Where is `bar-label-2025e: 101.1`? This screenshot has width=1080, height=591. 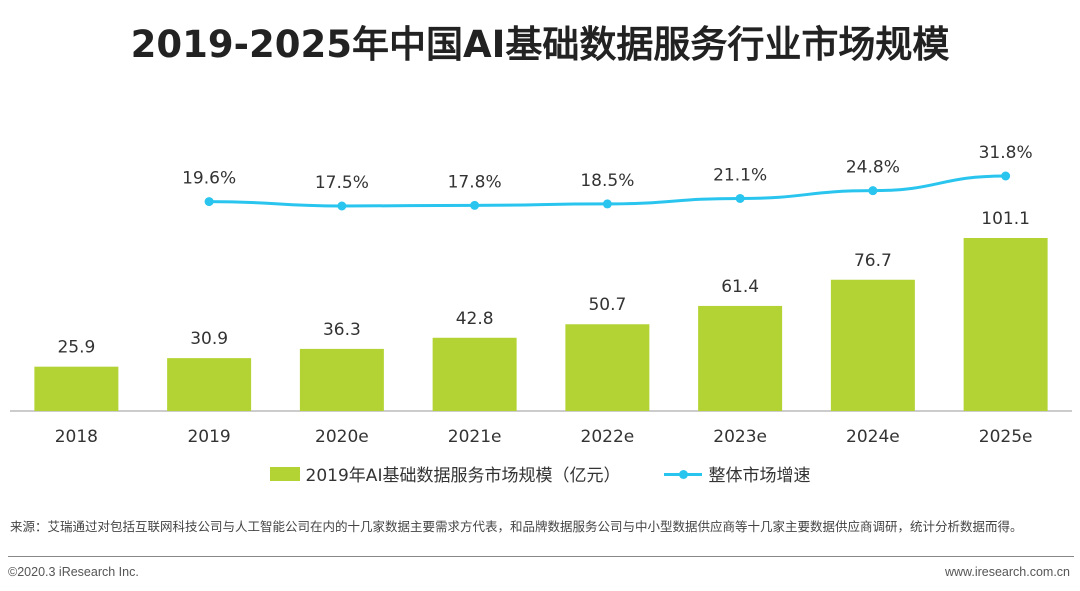
bar-label-2025e: 101.1 is located at coordinates (1005, 219).